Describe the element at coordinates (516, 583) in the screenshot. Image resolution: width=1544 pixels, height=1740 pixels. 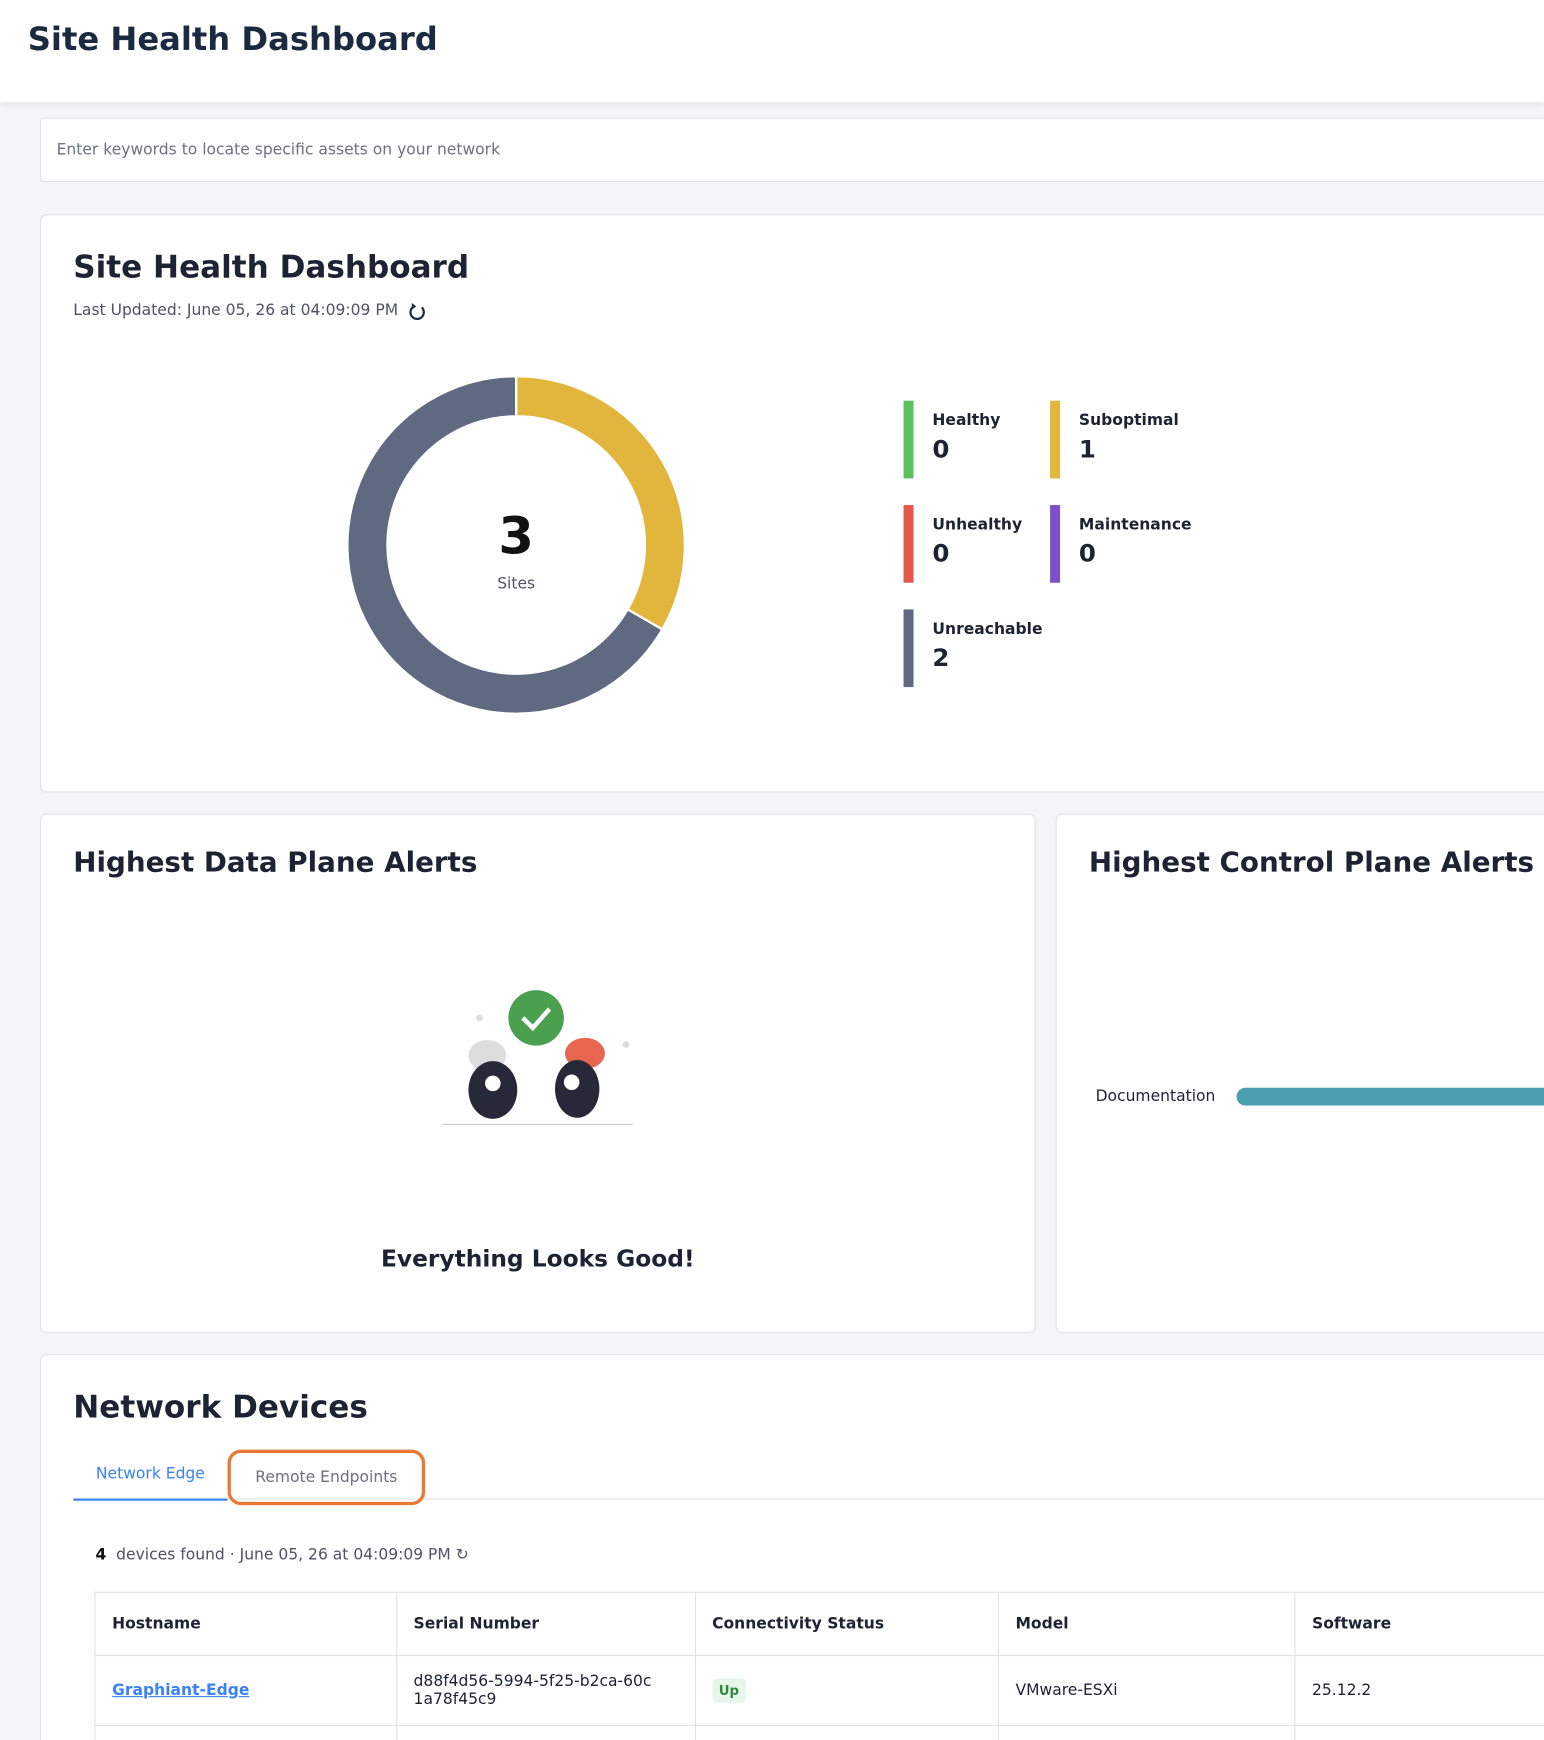
I see `donut-label: Sites` at that location.